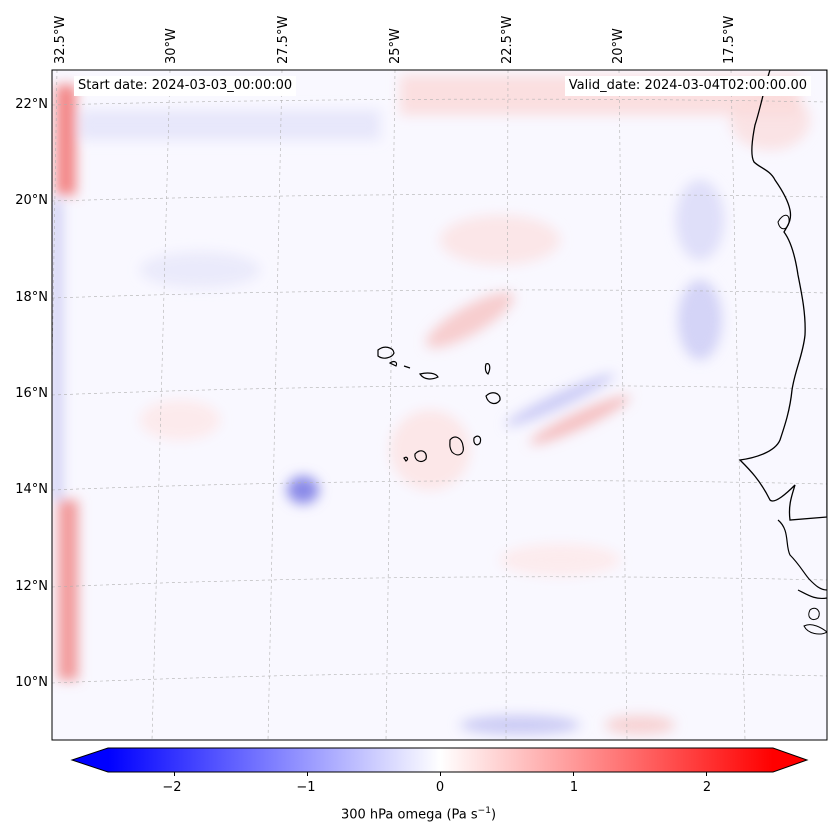  Describe the element at coordinates (430, 450) in the screenshot. I see `red-cell-islands` at that location.